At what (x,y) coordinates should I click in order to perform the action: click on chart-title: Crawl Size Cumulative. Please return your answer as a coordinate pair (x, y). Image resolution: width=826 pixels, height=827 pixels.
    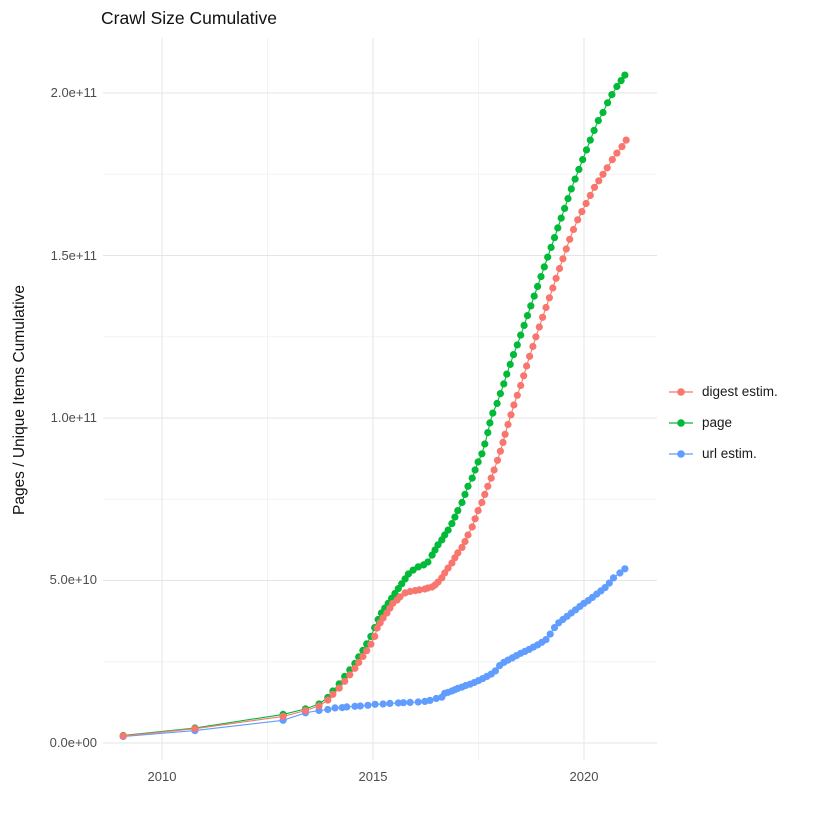
    Looking at the image, I should click on (189, 18).